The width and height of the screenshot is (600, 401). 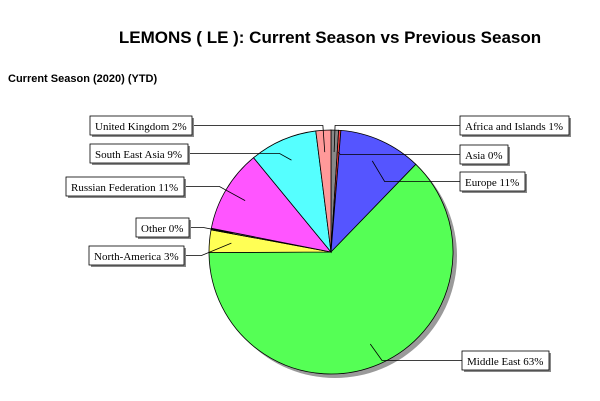 I want to click on pie-slice-europe, so click(x=373, y=191).